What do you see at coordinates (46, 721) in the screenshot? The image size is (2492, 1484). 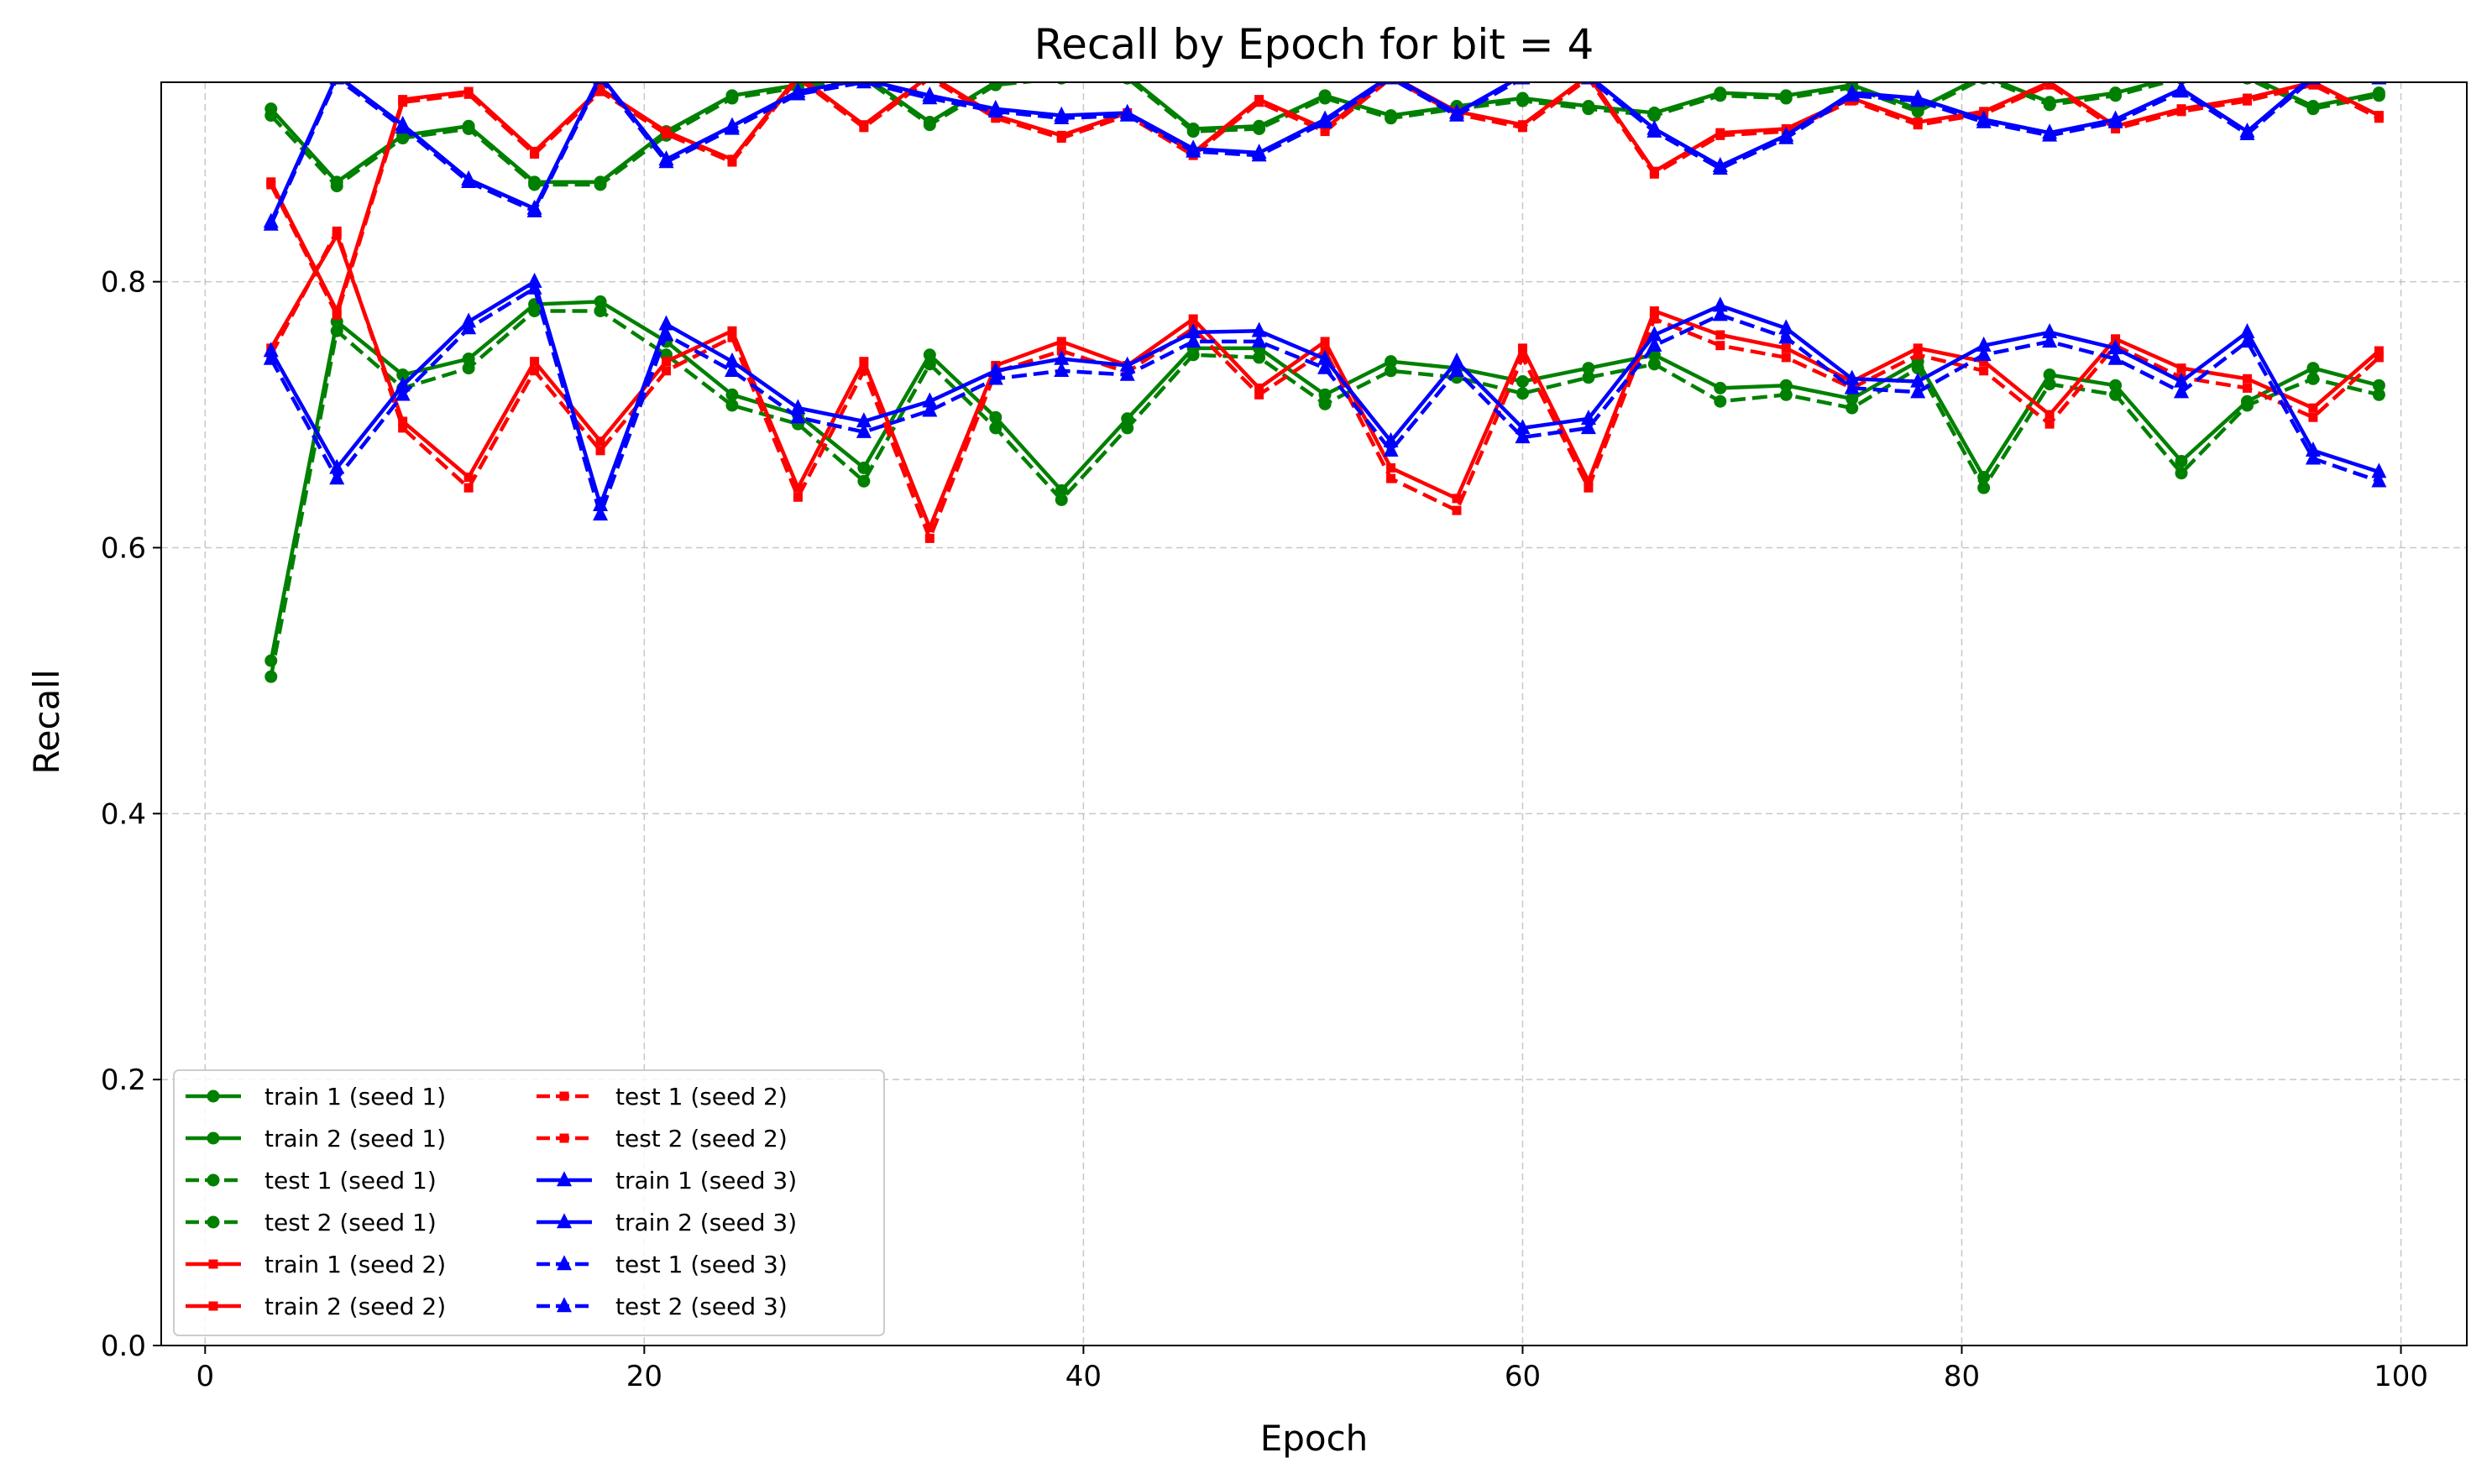 I see `y-axis-label: Recall` at bounding box center [46, 721].